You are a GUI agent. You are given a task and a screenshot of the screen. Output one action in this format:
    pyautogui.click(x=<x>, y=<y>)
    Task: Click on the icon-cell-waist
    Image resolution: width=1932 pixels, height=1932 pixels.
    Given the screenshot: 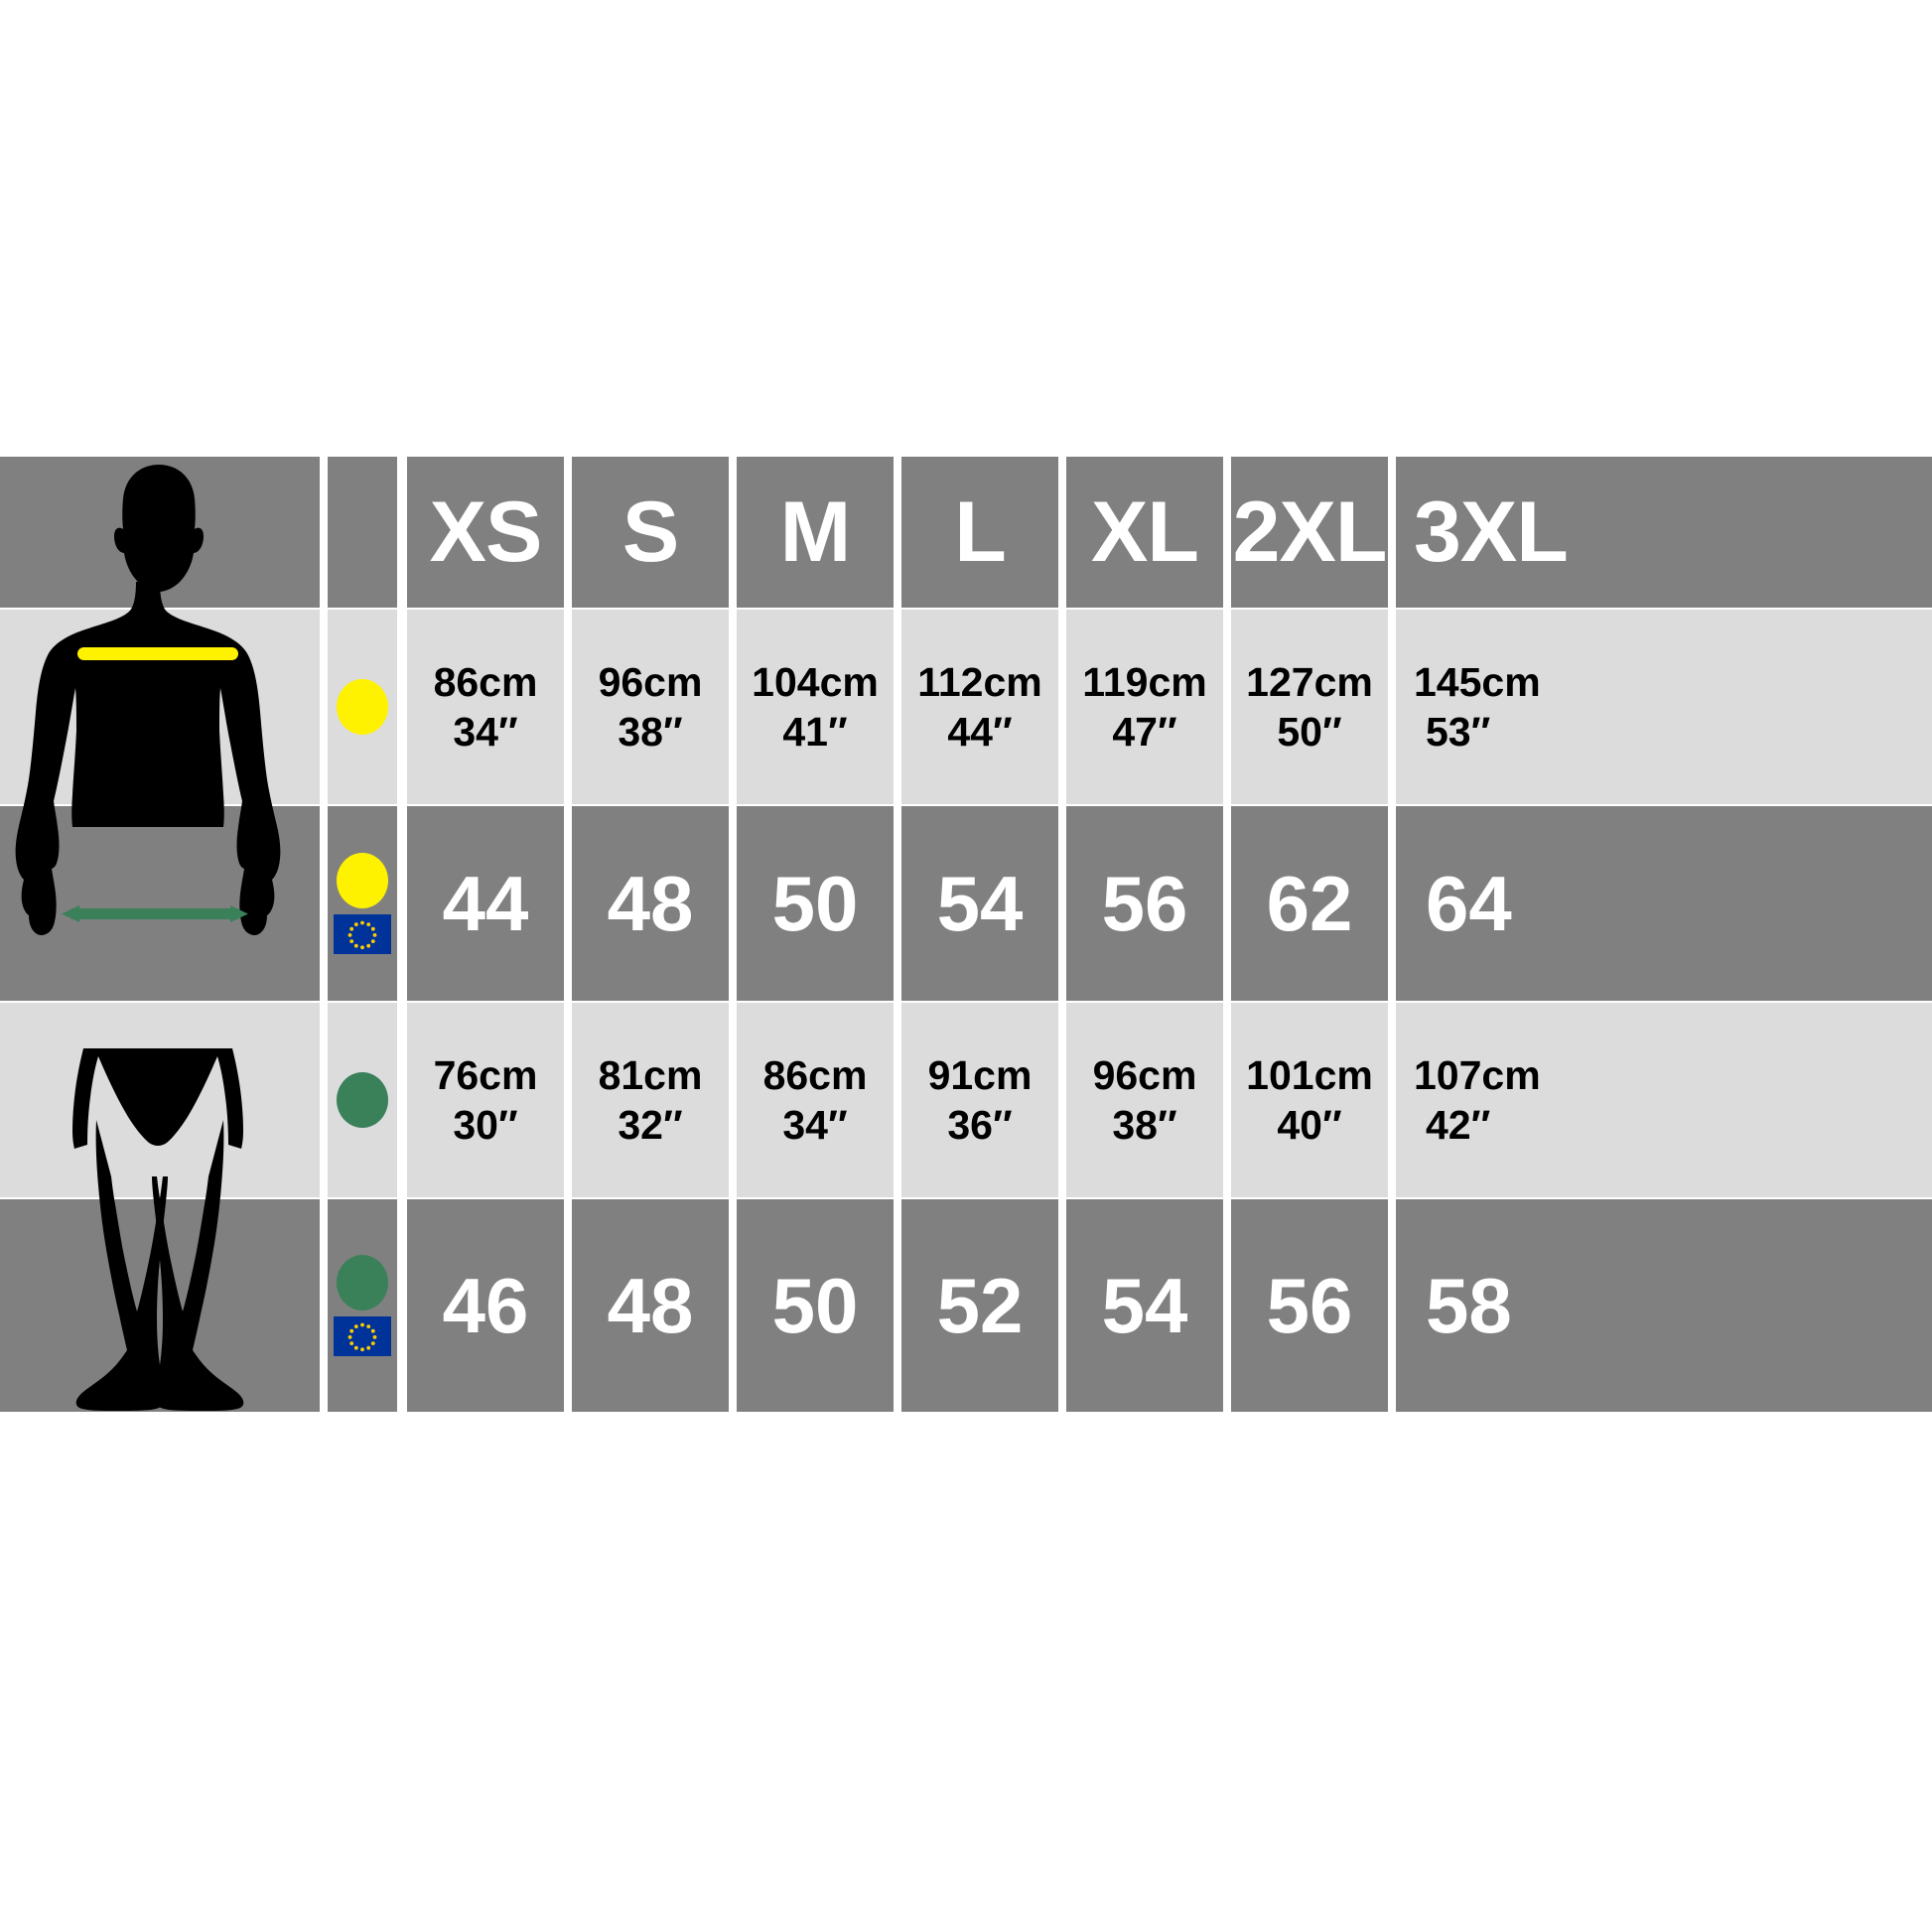 What is the action you would take?
    pyautogui.click(x=363, y=1100)
    